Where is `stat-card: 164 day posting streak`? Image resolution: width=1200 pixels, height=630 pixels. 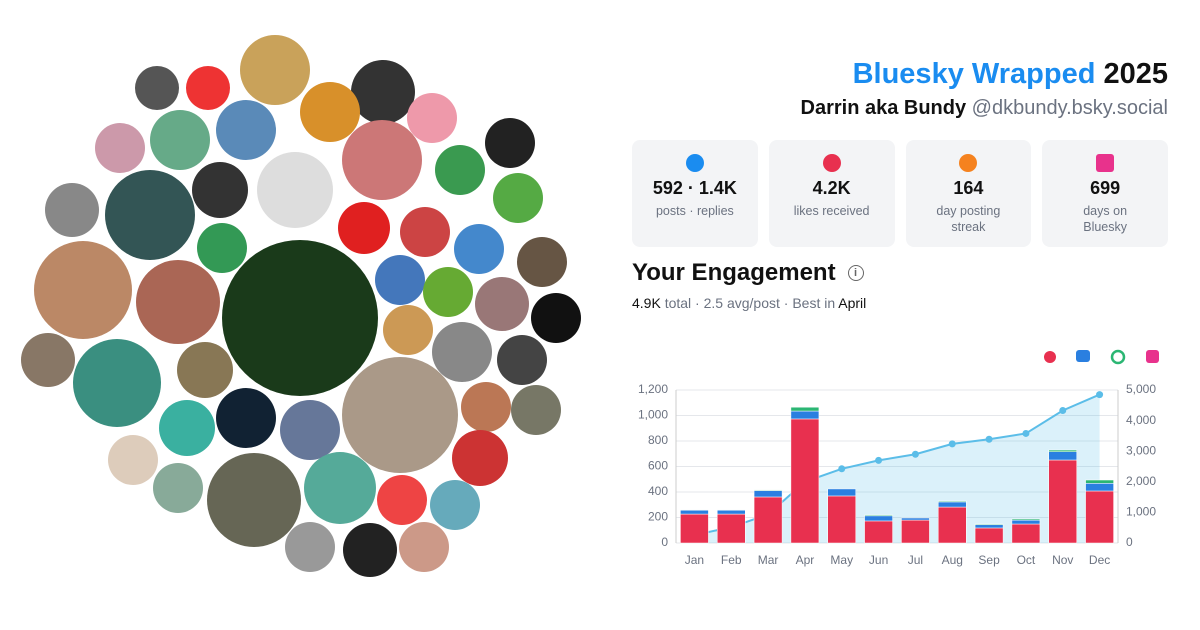 stat-card: 164 day posting streak is located at coordinates (968, 193).